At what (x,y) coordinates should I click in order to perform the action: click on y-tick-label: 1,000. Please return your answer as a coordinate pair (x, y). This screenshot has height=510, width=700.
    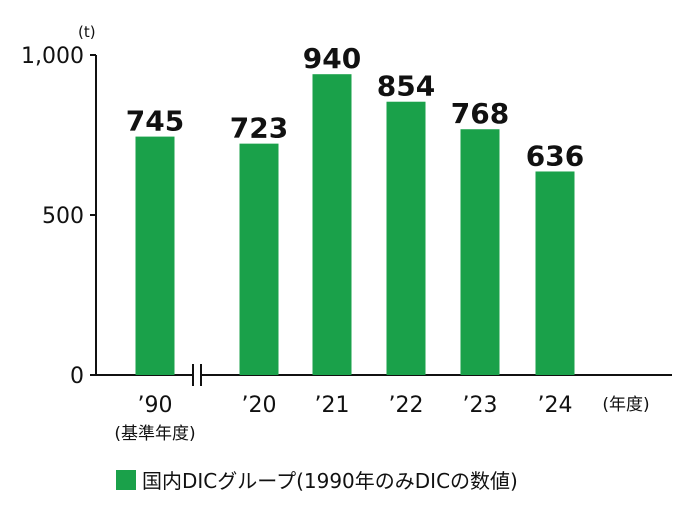
    Looking at the image, I should click on (52, 56).